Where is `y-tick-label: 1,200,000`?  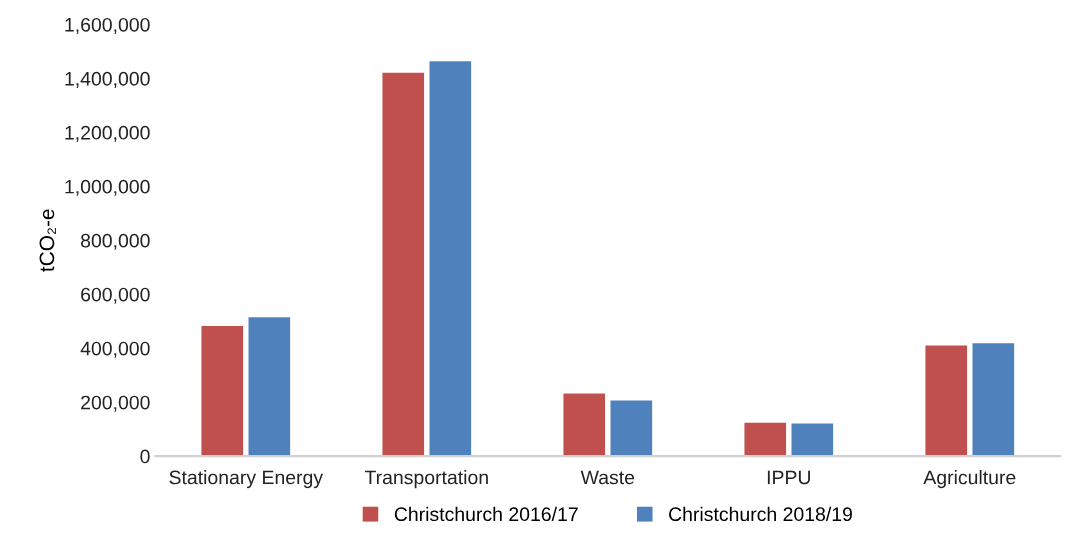 y-tick-label: 1,200,000 is located at coordinates (107, 133).